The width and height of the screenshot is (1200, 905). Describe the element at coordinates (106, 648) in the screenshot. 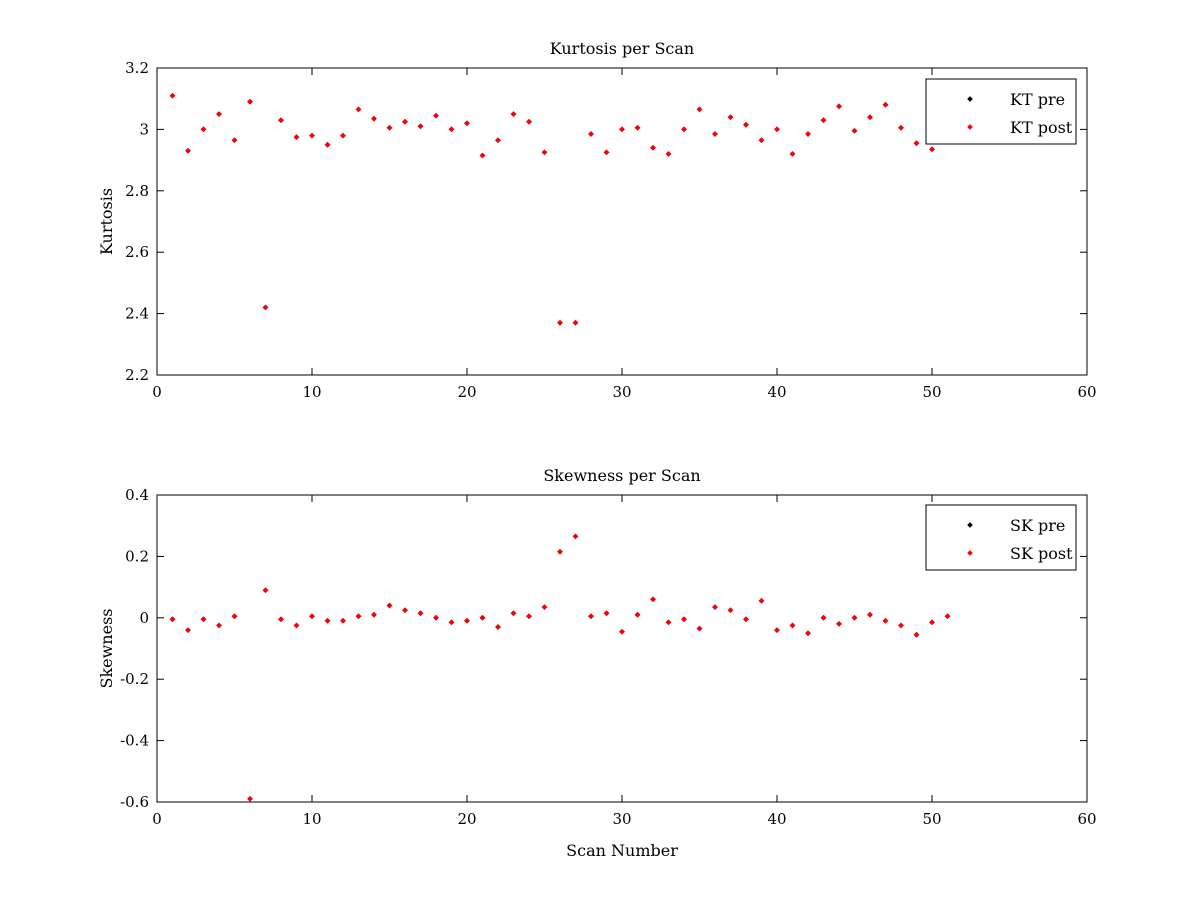

I see `chart2-ylabel: Skewness` at that location.